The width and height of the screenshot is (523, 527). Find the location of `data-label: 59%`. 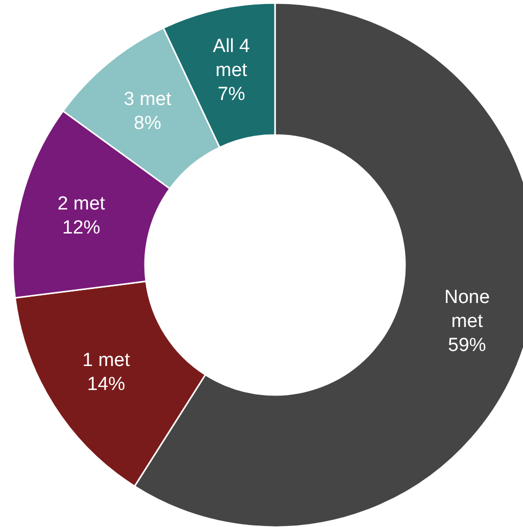

data-label: 59% is located at coordinates (467, 345).